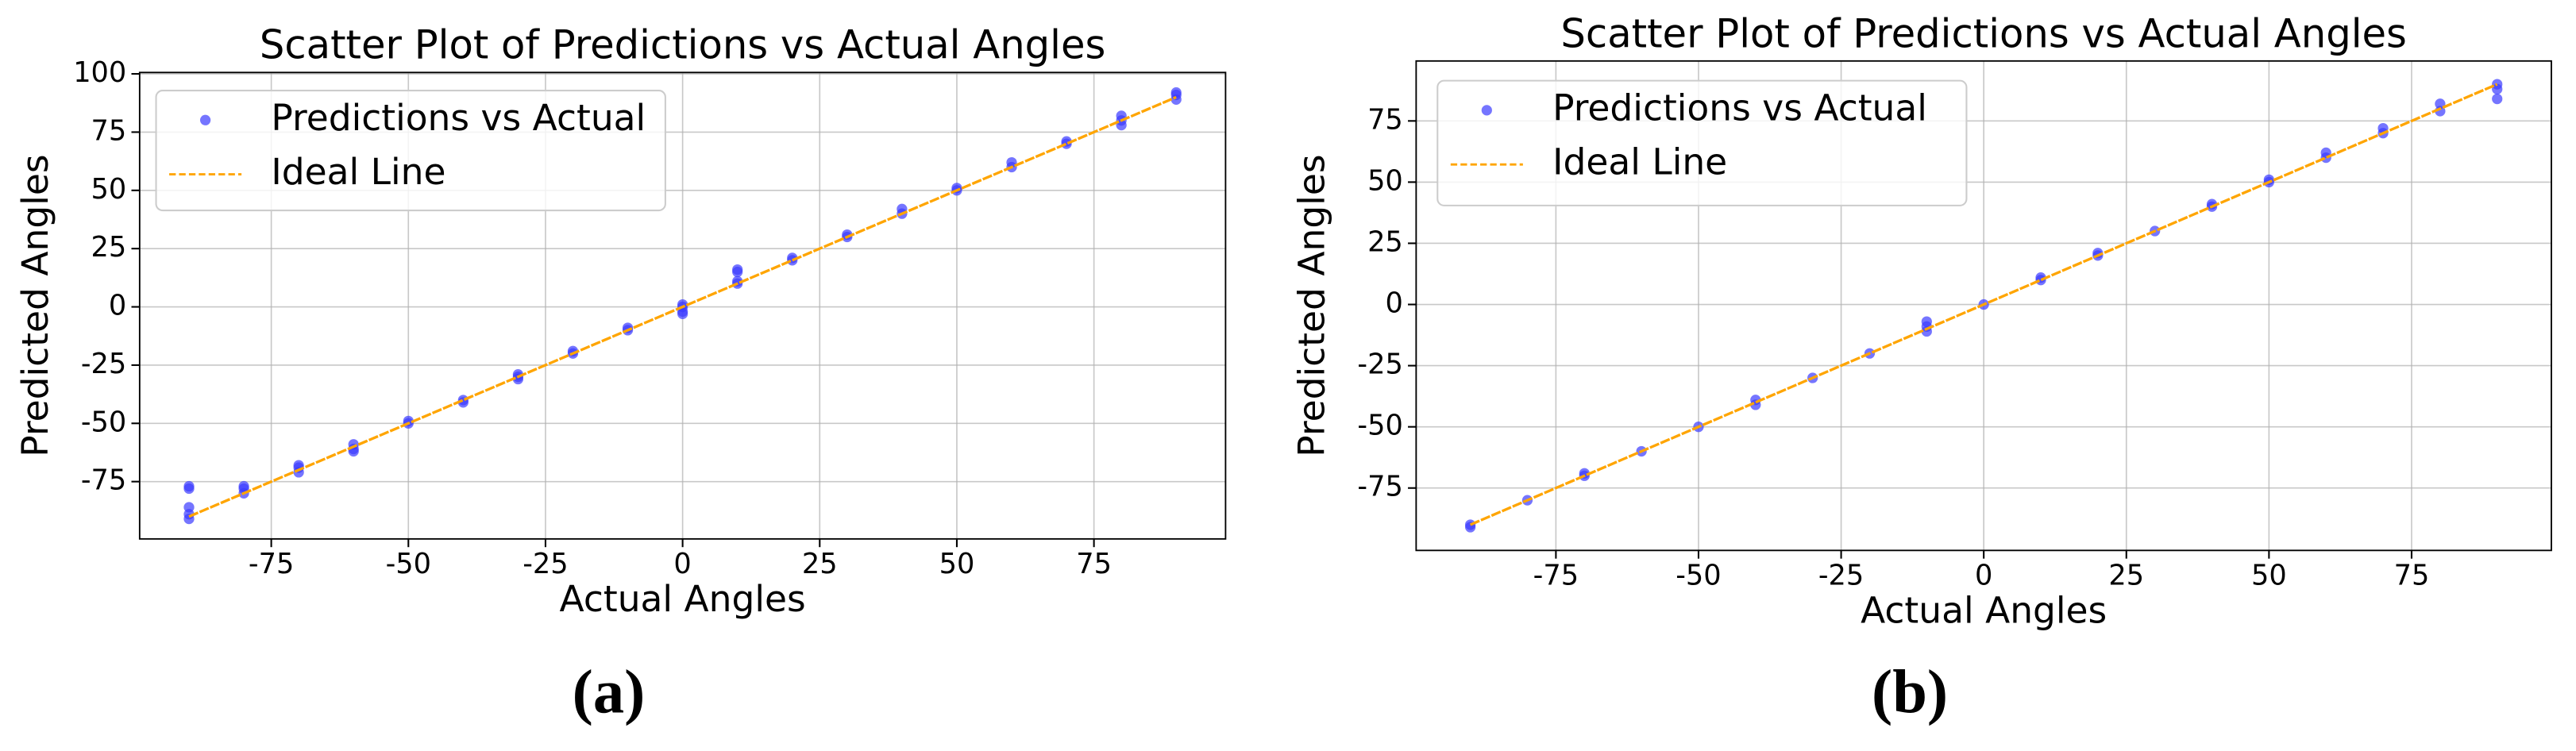  What do you see at coordinates (1910, 692) in the screenshot?
I see `caption: (b)` at bounding box center [1910, 692].